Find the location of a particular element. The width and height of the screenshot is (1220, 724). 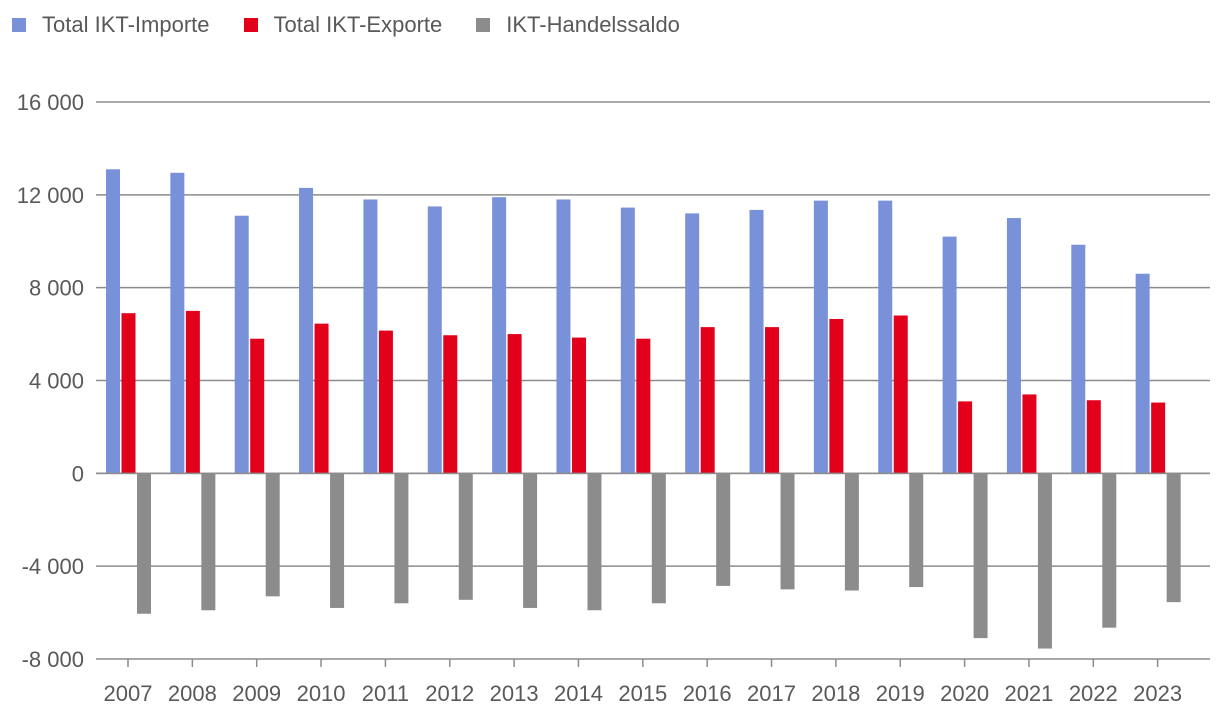

x-tick-label: 2013 is located at coordinates (514, 693).